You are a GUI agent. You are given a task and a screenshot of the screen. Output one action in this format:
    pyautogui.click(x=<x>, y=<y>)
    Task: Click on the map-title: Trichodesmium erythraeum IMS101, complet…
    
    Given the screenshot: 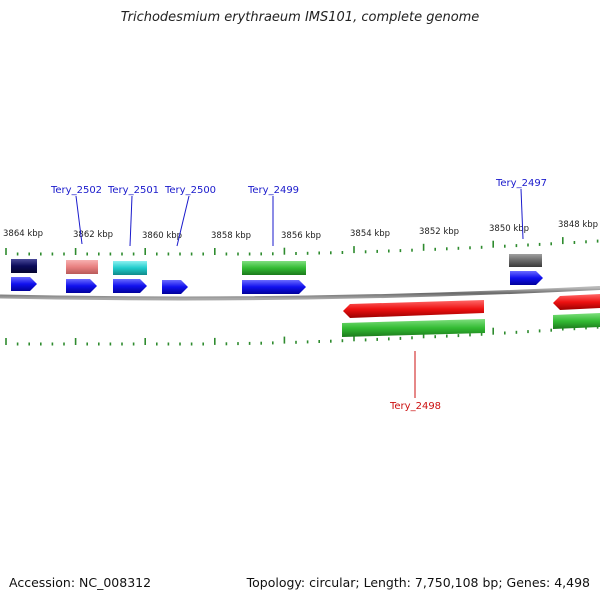 What is the action you would take?
    pyautogui.click(x=300, y=17)
    